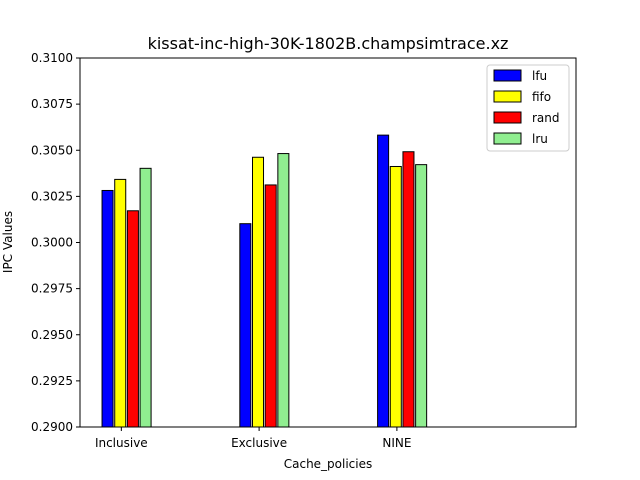 The width and height of the screenshot is (640, 480). What do you see at coordinates (540, 139) in the screenshot?
I see `legend-label-lru: lru` at bounding box center [540, 139].